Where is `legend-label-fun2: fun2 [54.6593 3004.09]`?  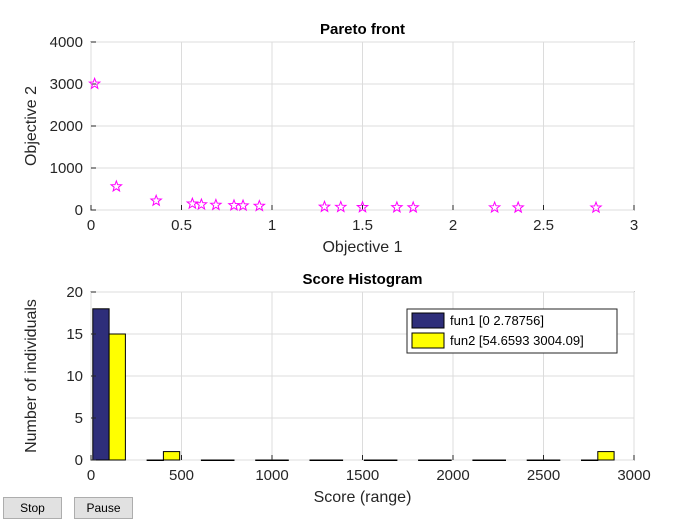
legend-label-fun2: fun2 [54.6593 3004.09] is located at coordinates (517, 340).